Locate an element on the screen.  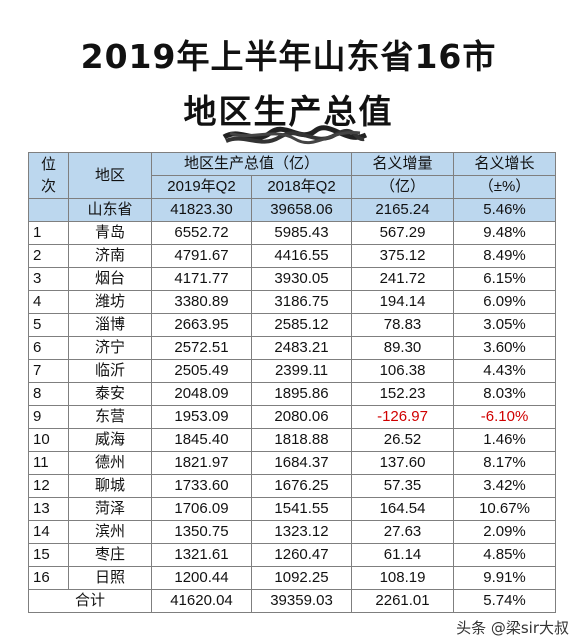
gdp-2018-cell: 3186.75 is located at coordinates (301, 302).